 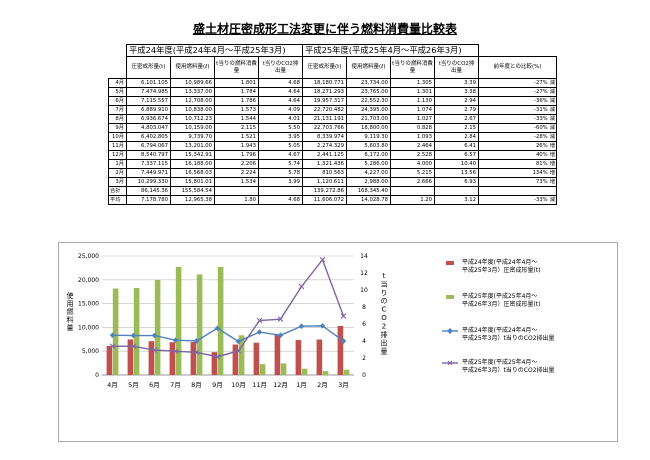 What do you see at coordinates (541, 182) in the screenshot?
I see `comparison-percent: 73%` at bounding box center [541, 182].